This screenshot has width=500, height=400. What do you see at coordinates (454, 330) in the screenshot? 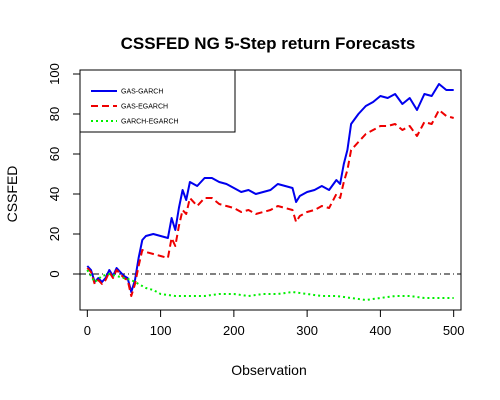
I see `x-tick-label: 500` at bounding box center [454, 330].